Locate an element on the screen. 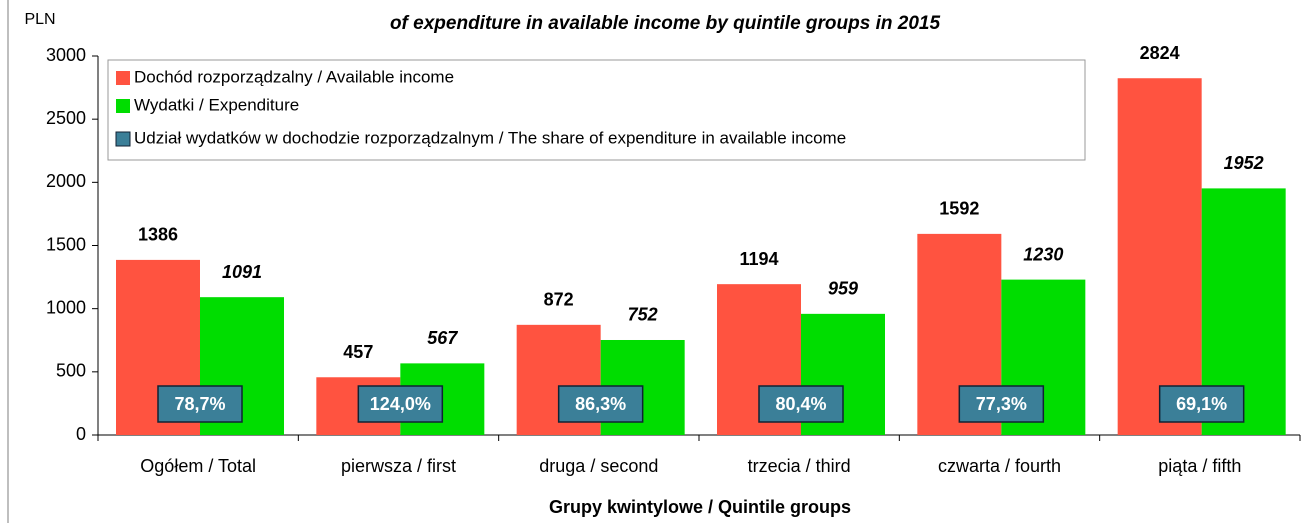 Image resolution: width=1306 pixels, height=523 pixels. bar is located at coordinates (1159, 256).